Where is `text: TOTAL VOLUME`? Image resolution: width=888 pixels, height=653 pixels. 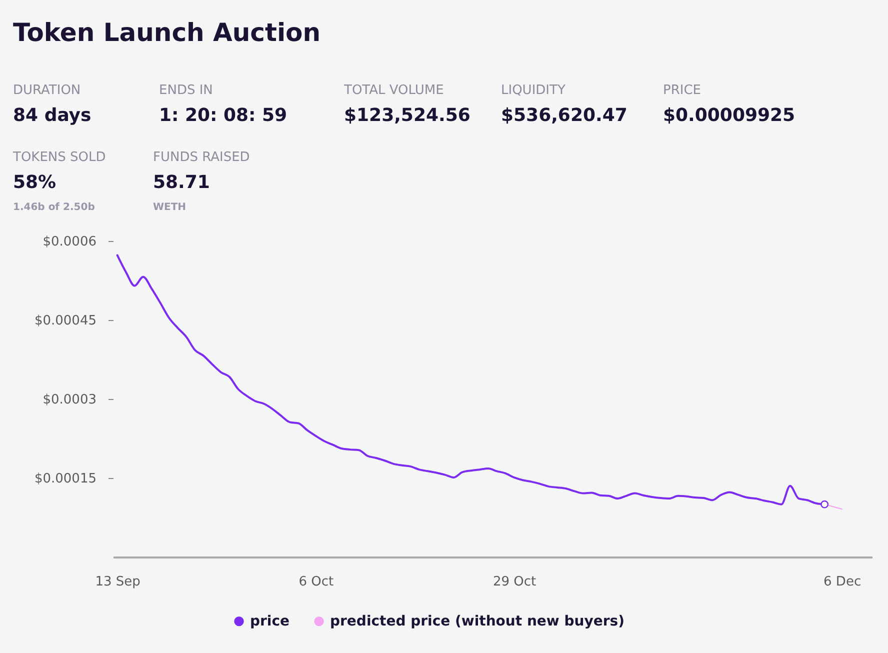 text: TOTAL VOLUME is located at coordinates (393, 90).